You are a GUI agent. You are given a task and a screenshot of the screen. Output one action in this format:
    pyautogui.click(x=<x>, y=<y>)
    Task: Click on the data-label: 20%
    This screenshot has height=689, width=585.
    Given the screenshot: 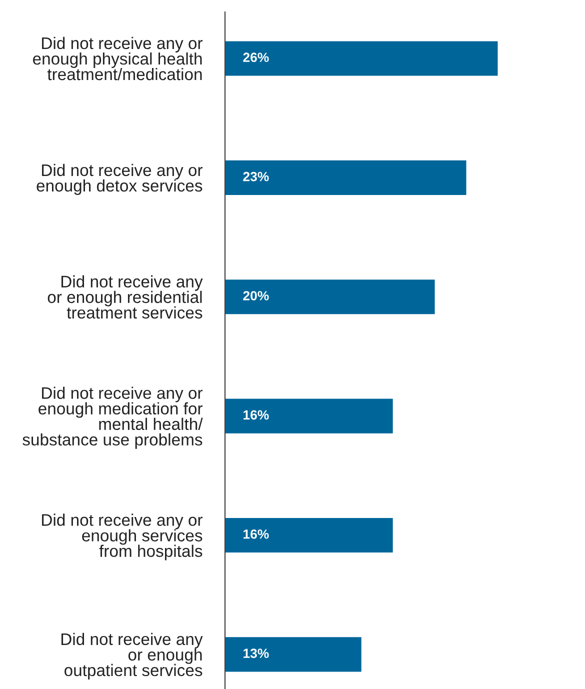 What is the action you would take?
    pyautogui.click(x=256, y=295)
    